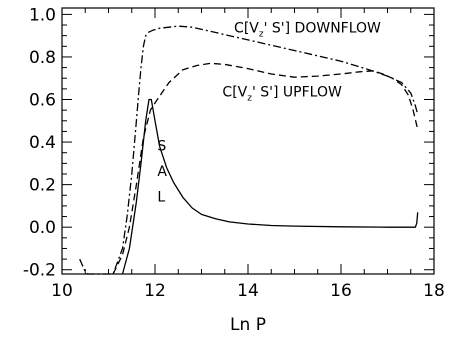 This screenshot has height=337, width=472. What do you see at coordinates (42, 143) in the screenshot?
I see `y-tick-label: 0.4` at bounding box center [42, 143].